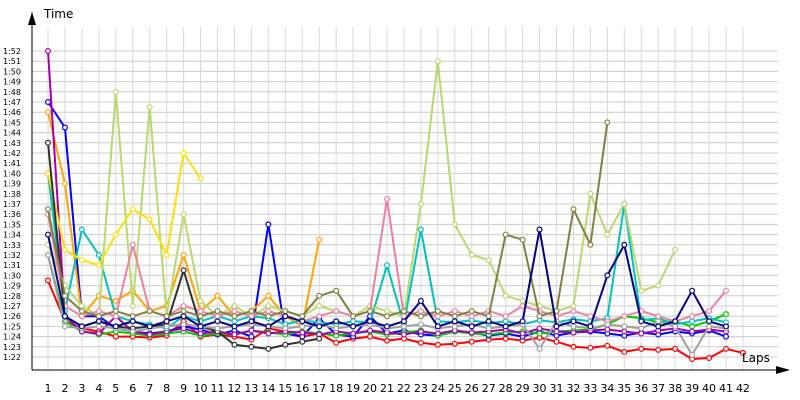 Image resolution: width=800 pixels, height=400 pixels. I want to click on x-tick-label: 36, so click(641, 388).